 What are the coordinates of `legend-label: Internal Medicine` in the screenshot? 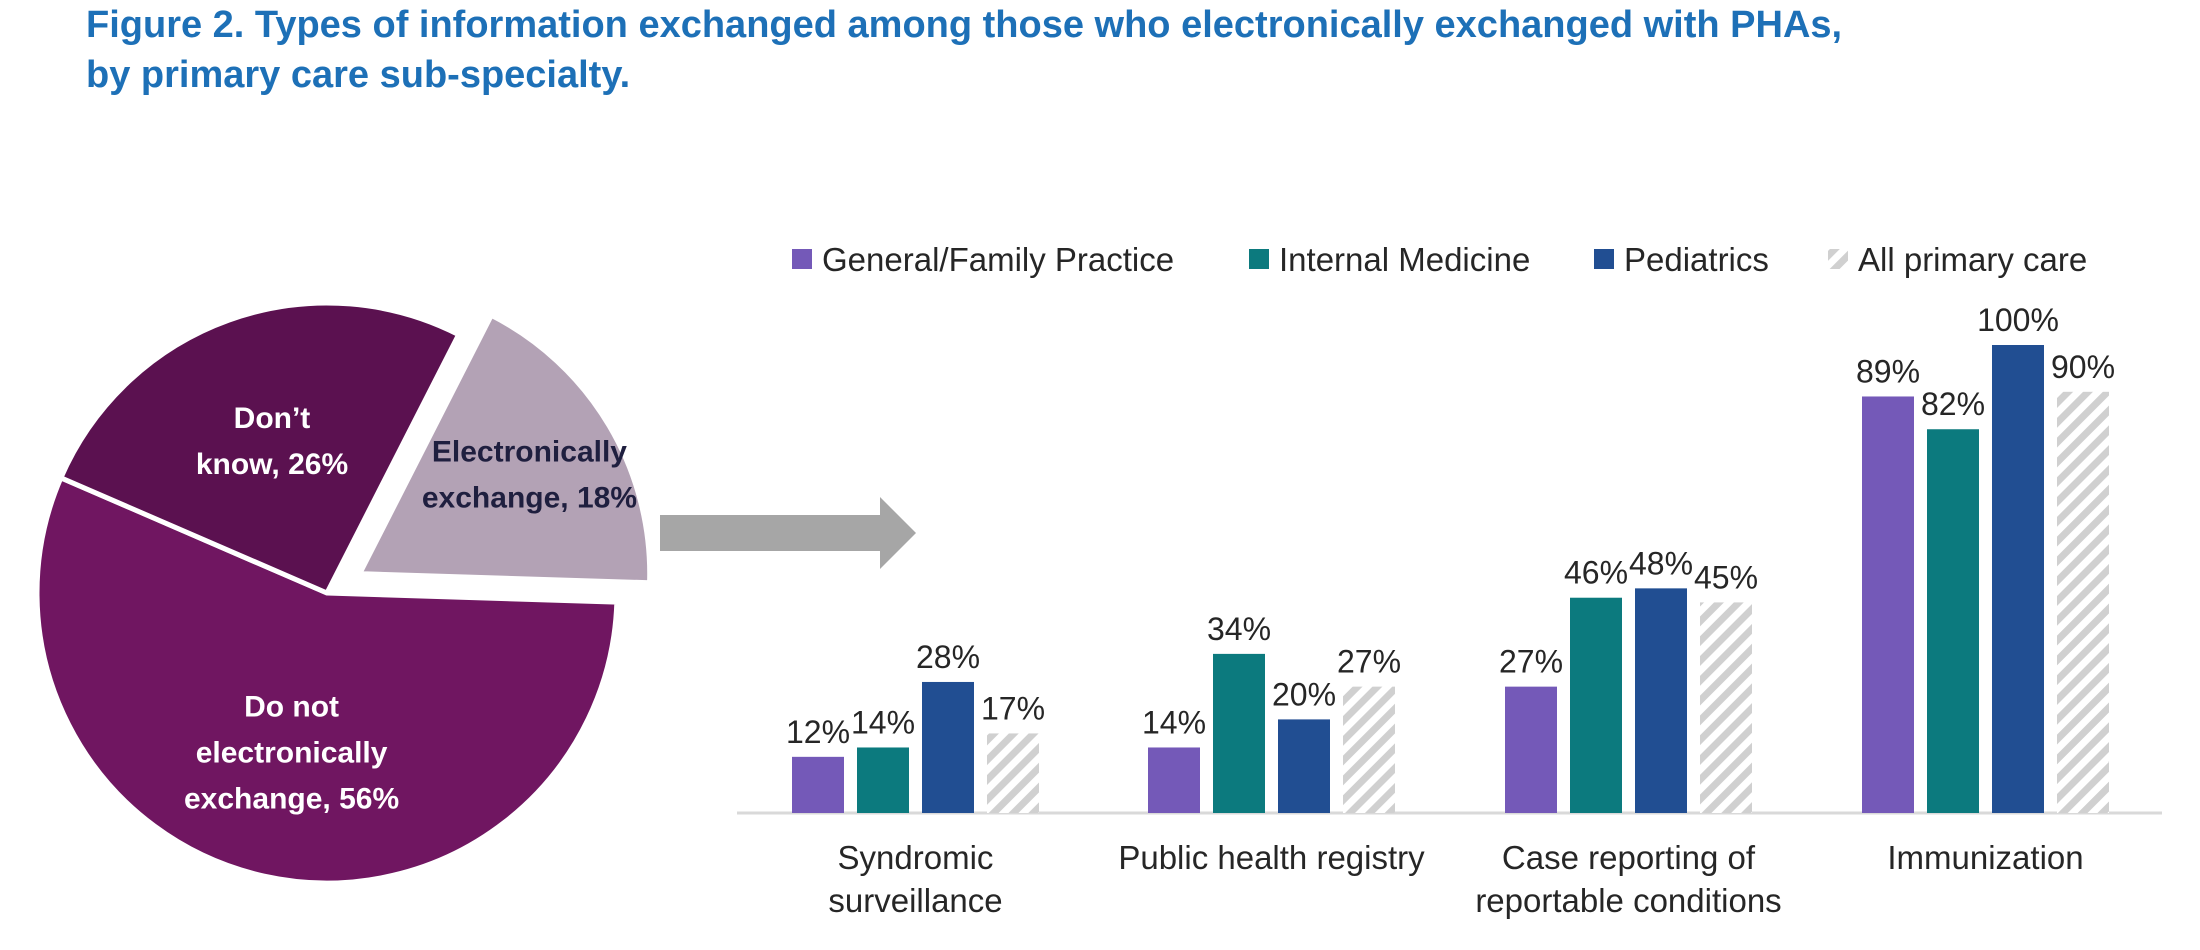 It's located at (1404, 259).